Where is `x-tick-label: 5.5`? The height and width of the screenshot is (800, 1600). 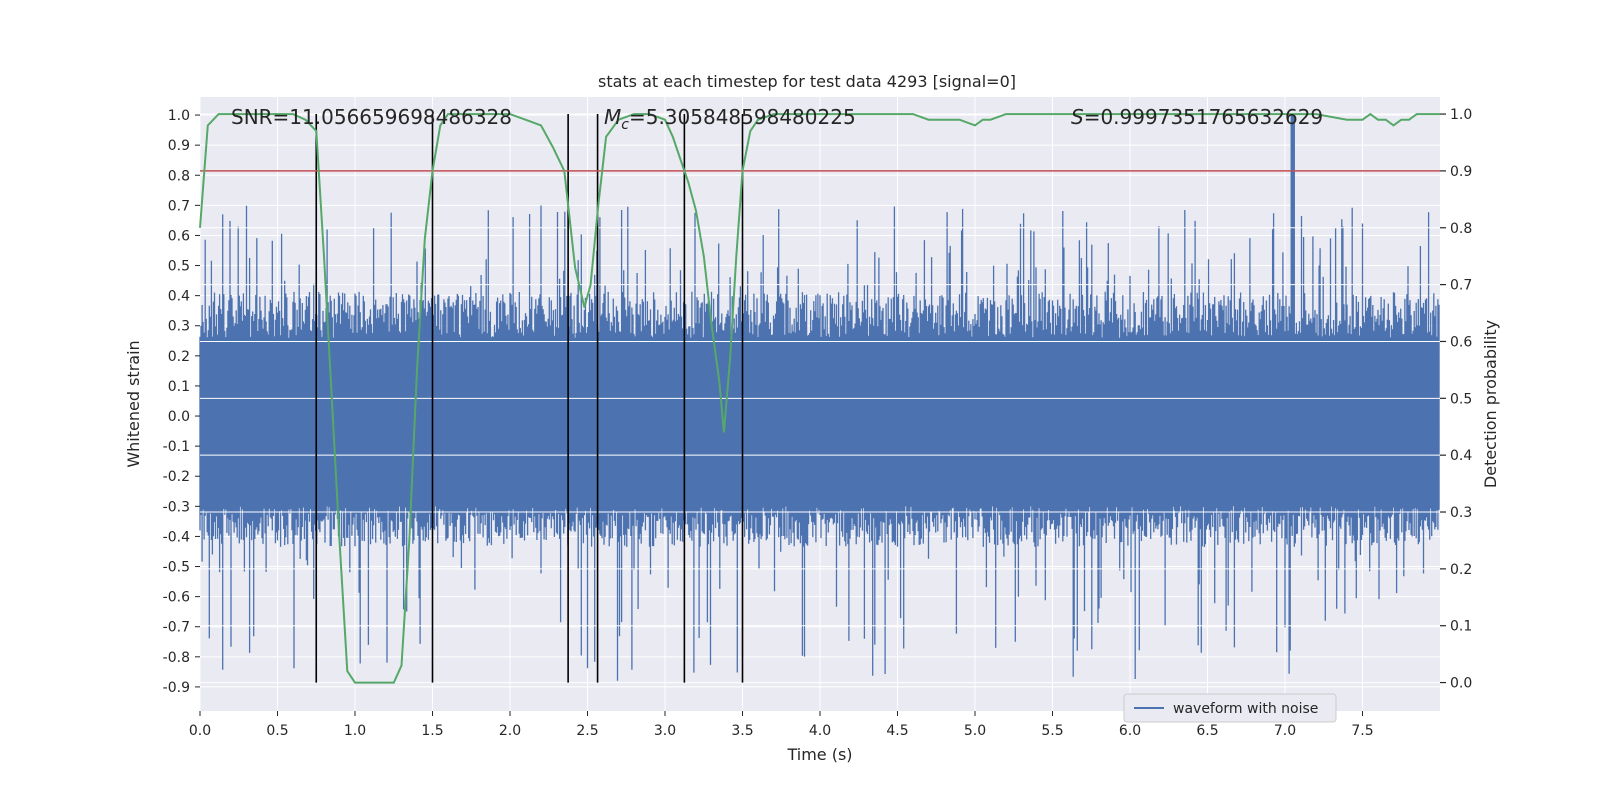 x-tick-label: 5.5 is located at coordinates (1052, 731).